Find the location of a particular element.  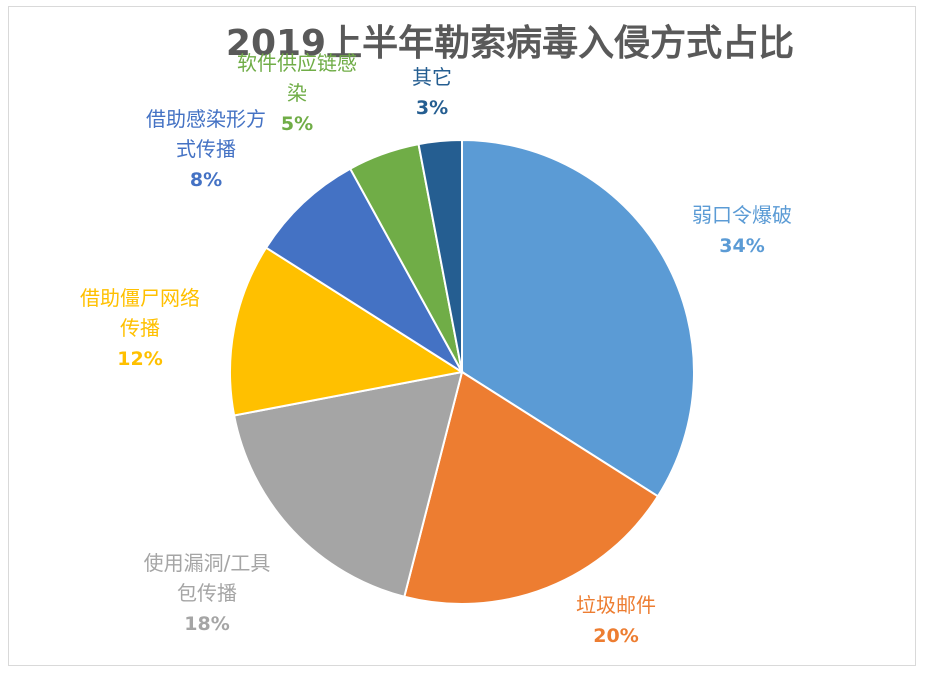

slice-label-2: 垃圾邮件 is located at coordinates (616, 605).